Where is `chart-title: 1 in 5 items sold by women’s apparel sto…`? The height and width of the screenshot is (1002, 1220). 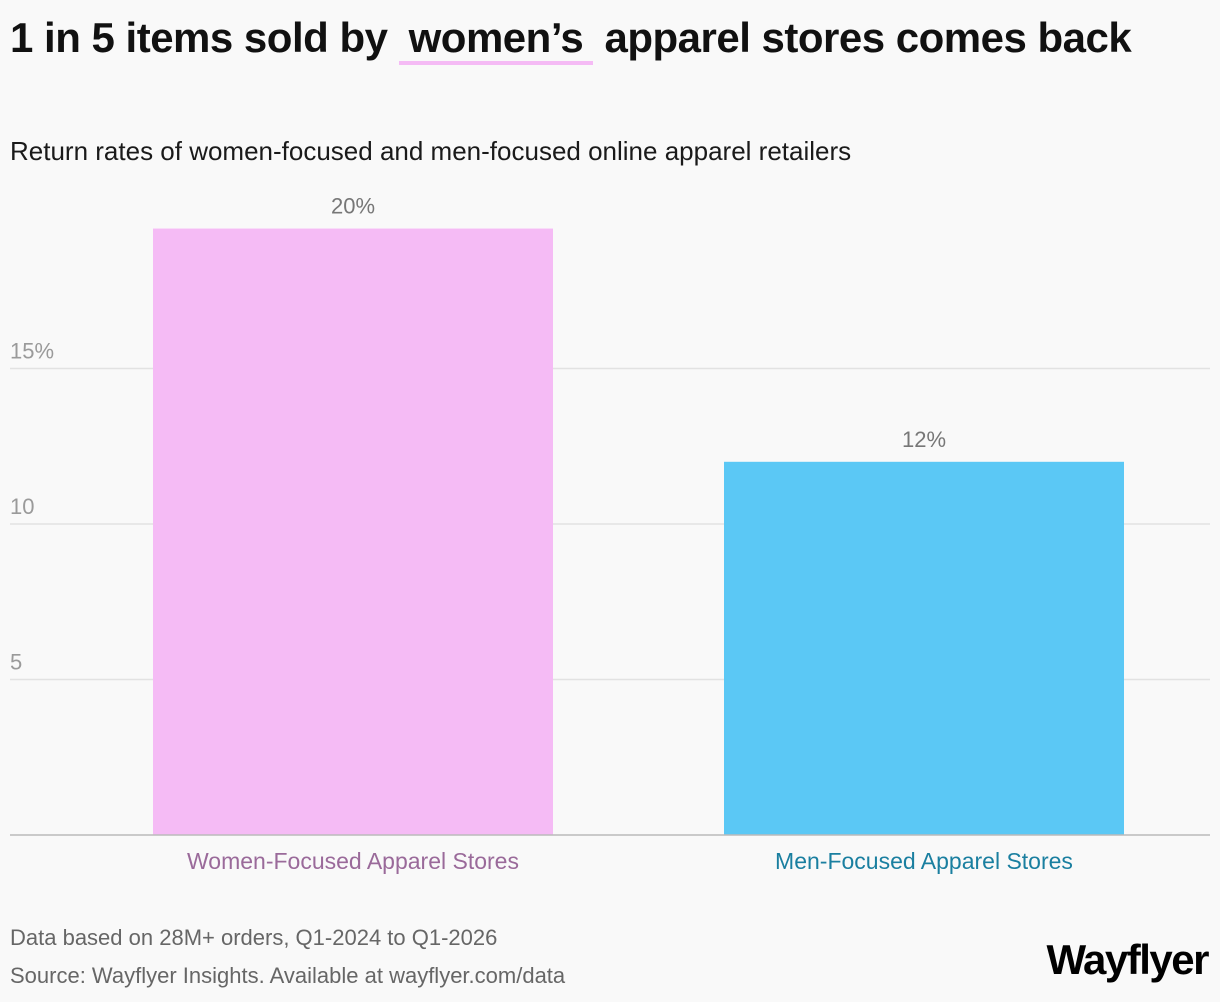
chart-title: 1 in 5 items sold by women’s apparel sto… is located at coordinates (605, 38).